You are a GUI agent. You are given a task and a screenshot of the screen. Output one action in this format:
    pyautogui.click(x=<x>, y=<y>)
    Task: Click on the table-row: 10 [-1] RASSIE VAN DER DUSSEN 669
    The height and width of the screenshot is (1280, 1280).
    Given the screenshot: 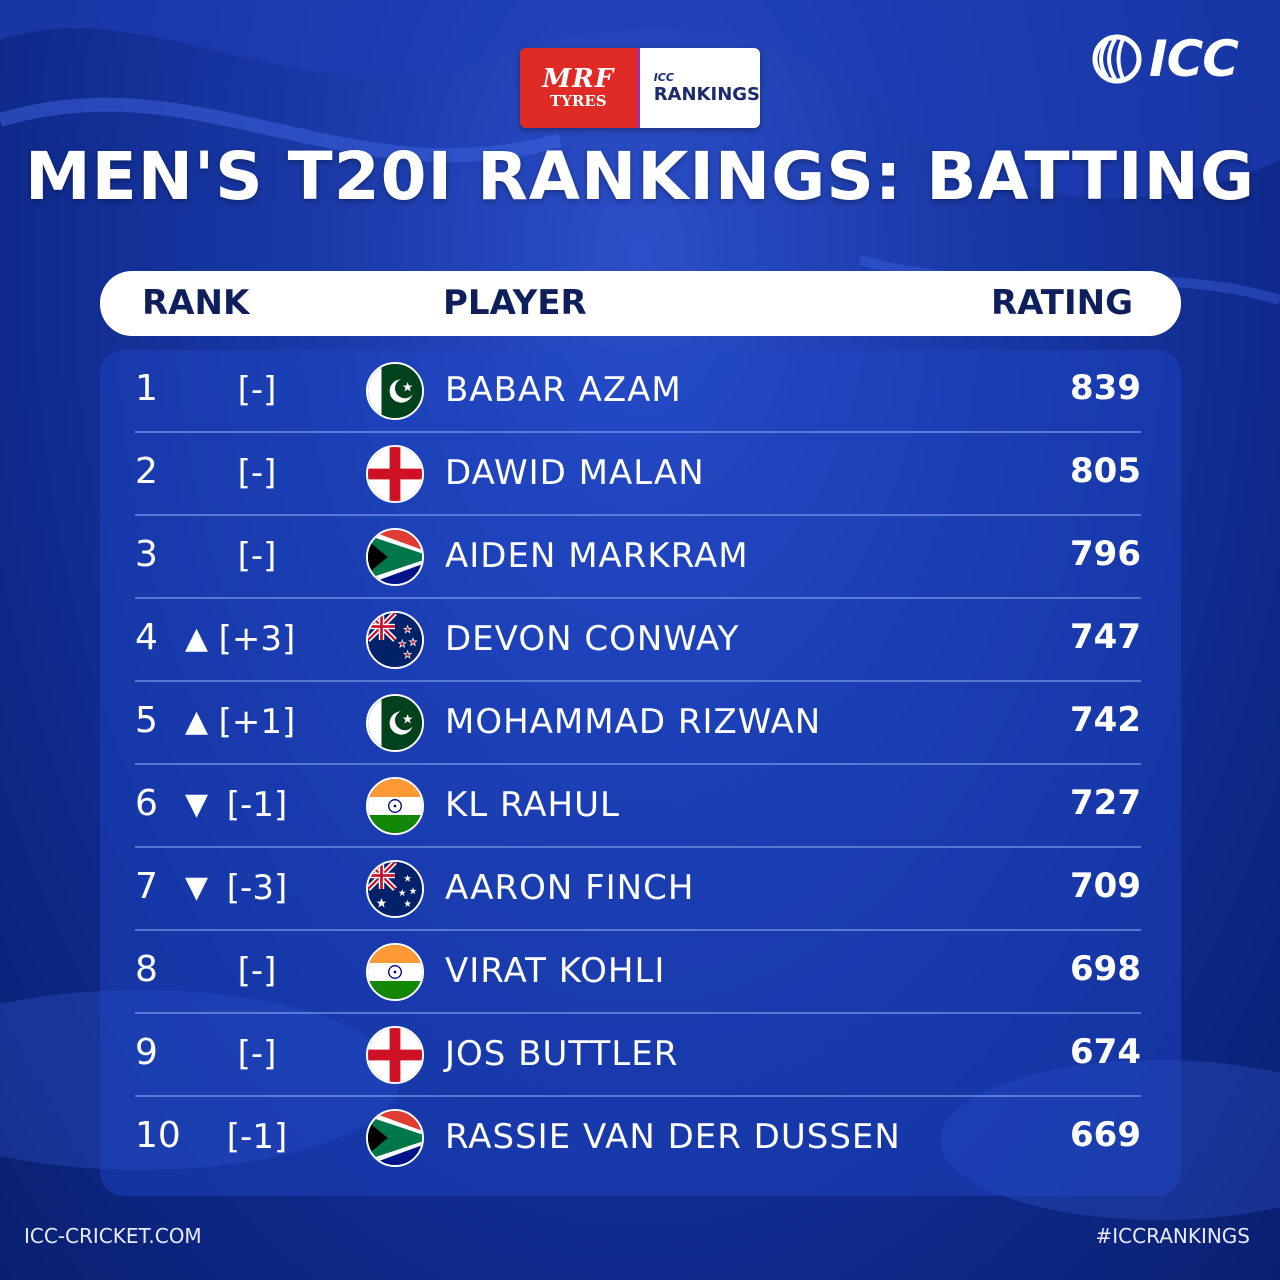 What is the action you would take?
    pyautogui.click(x=640, y=1138)
    